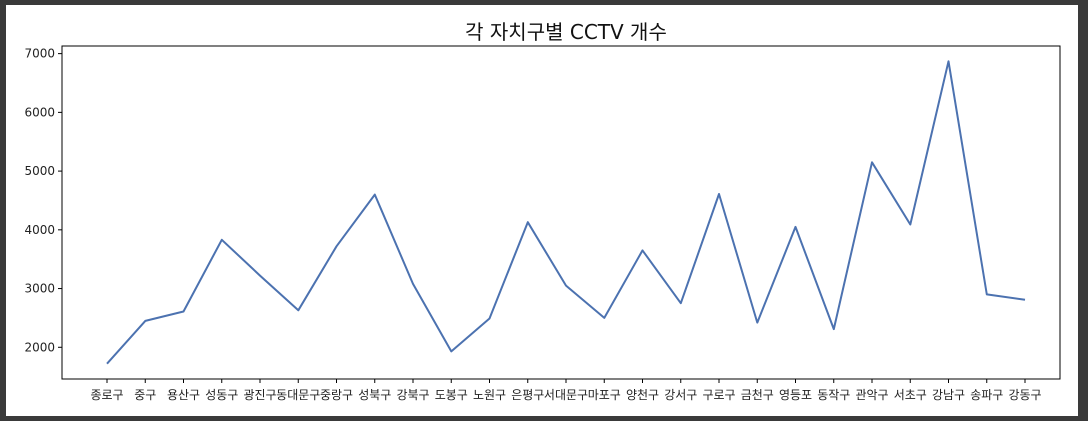  What do you see at coordinates (1024, 395) in the screenshot?
I see `x-tick-label: 강동구` at bounding box center [1024, 395].